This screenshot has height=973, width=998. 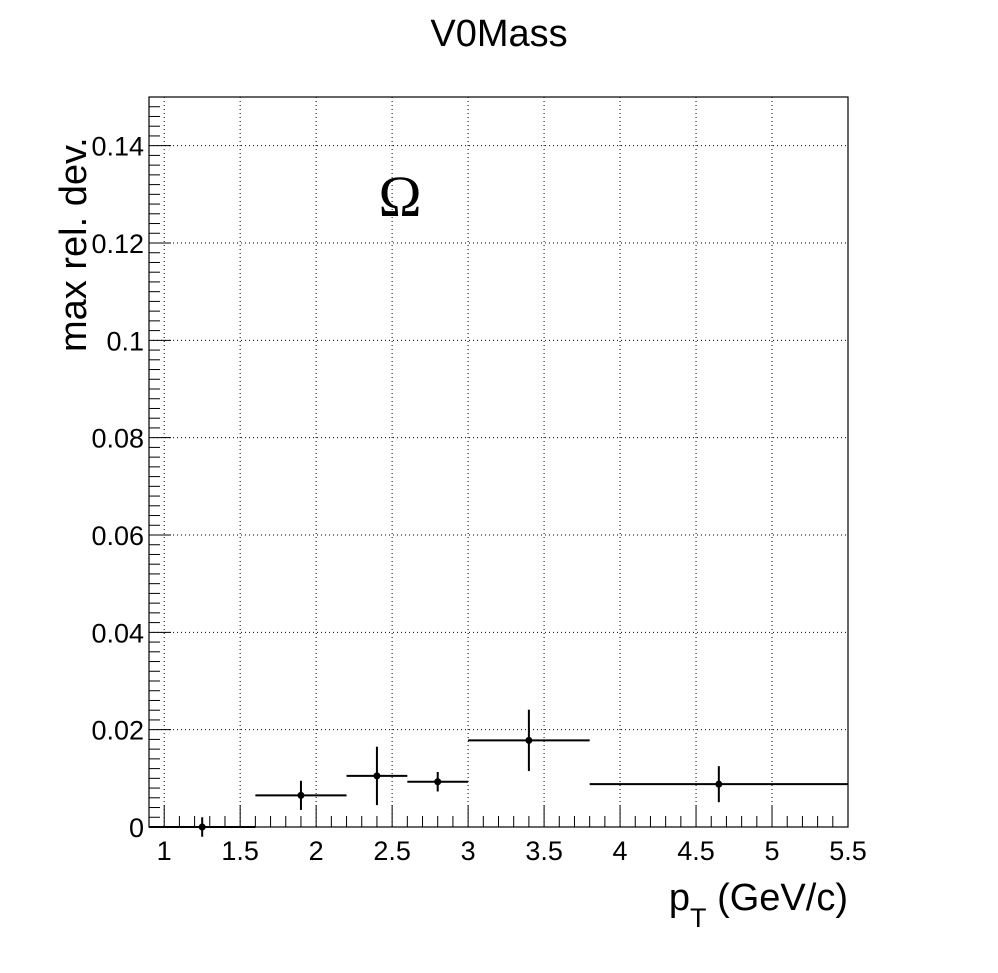 I want to click on data-points, so click(x=498, y=773).